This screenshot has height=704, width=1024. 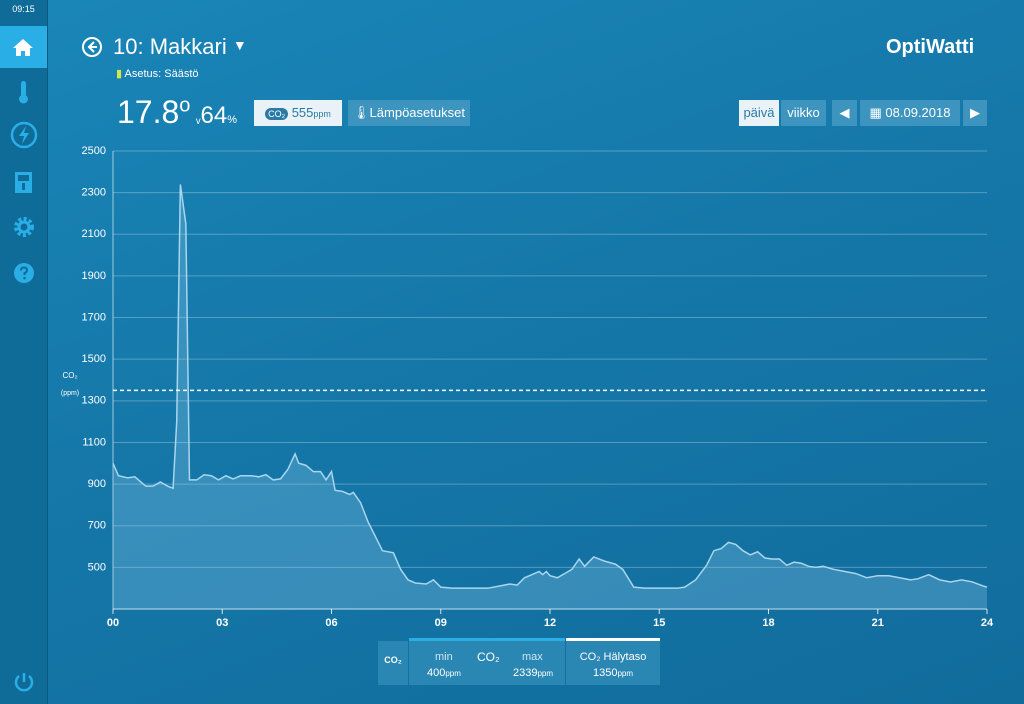 What do you see at coordinates (24, 135) in the screenshot?
I see `energy-nav` at bounding box center [24, 135].